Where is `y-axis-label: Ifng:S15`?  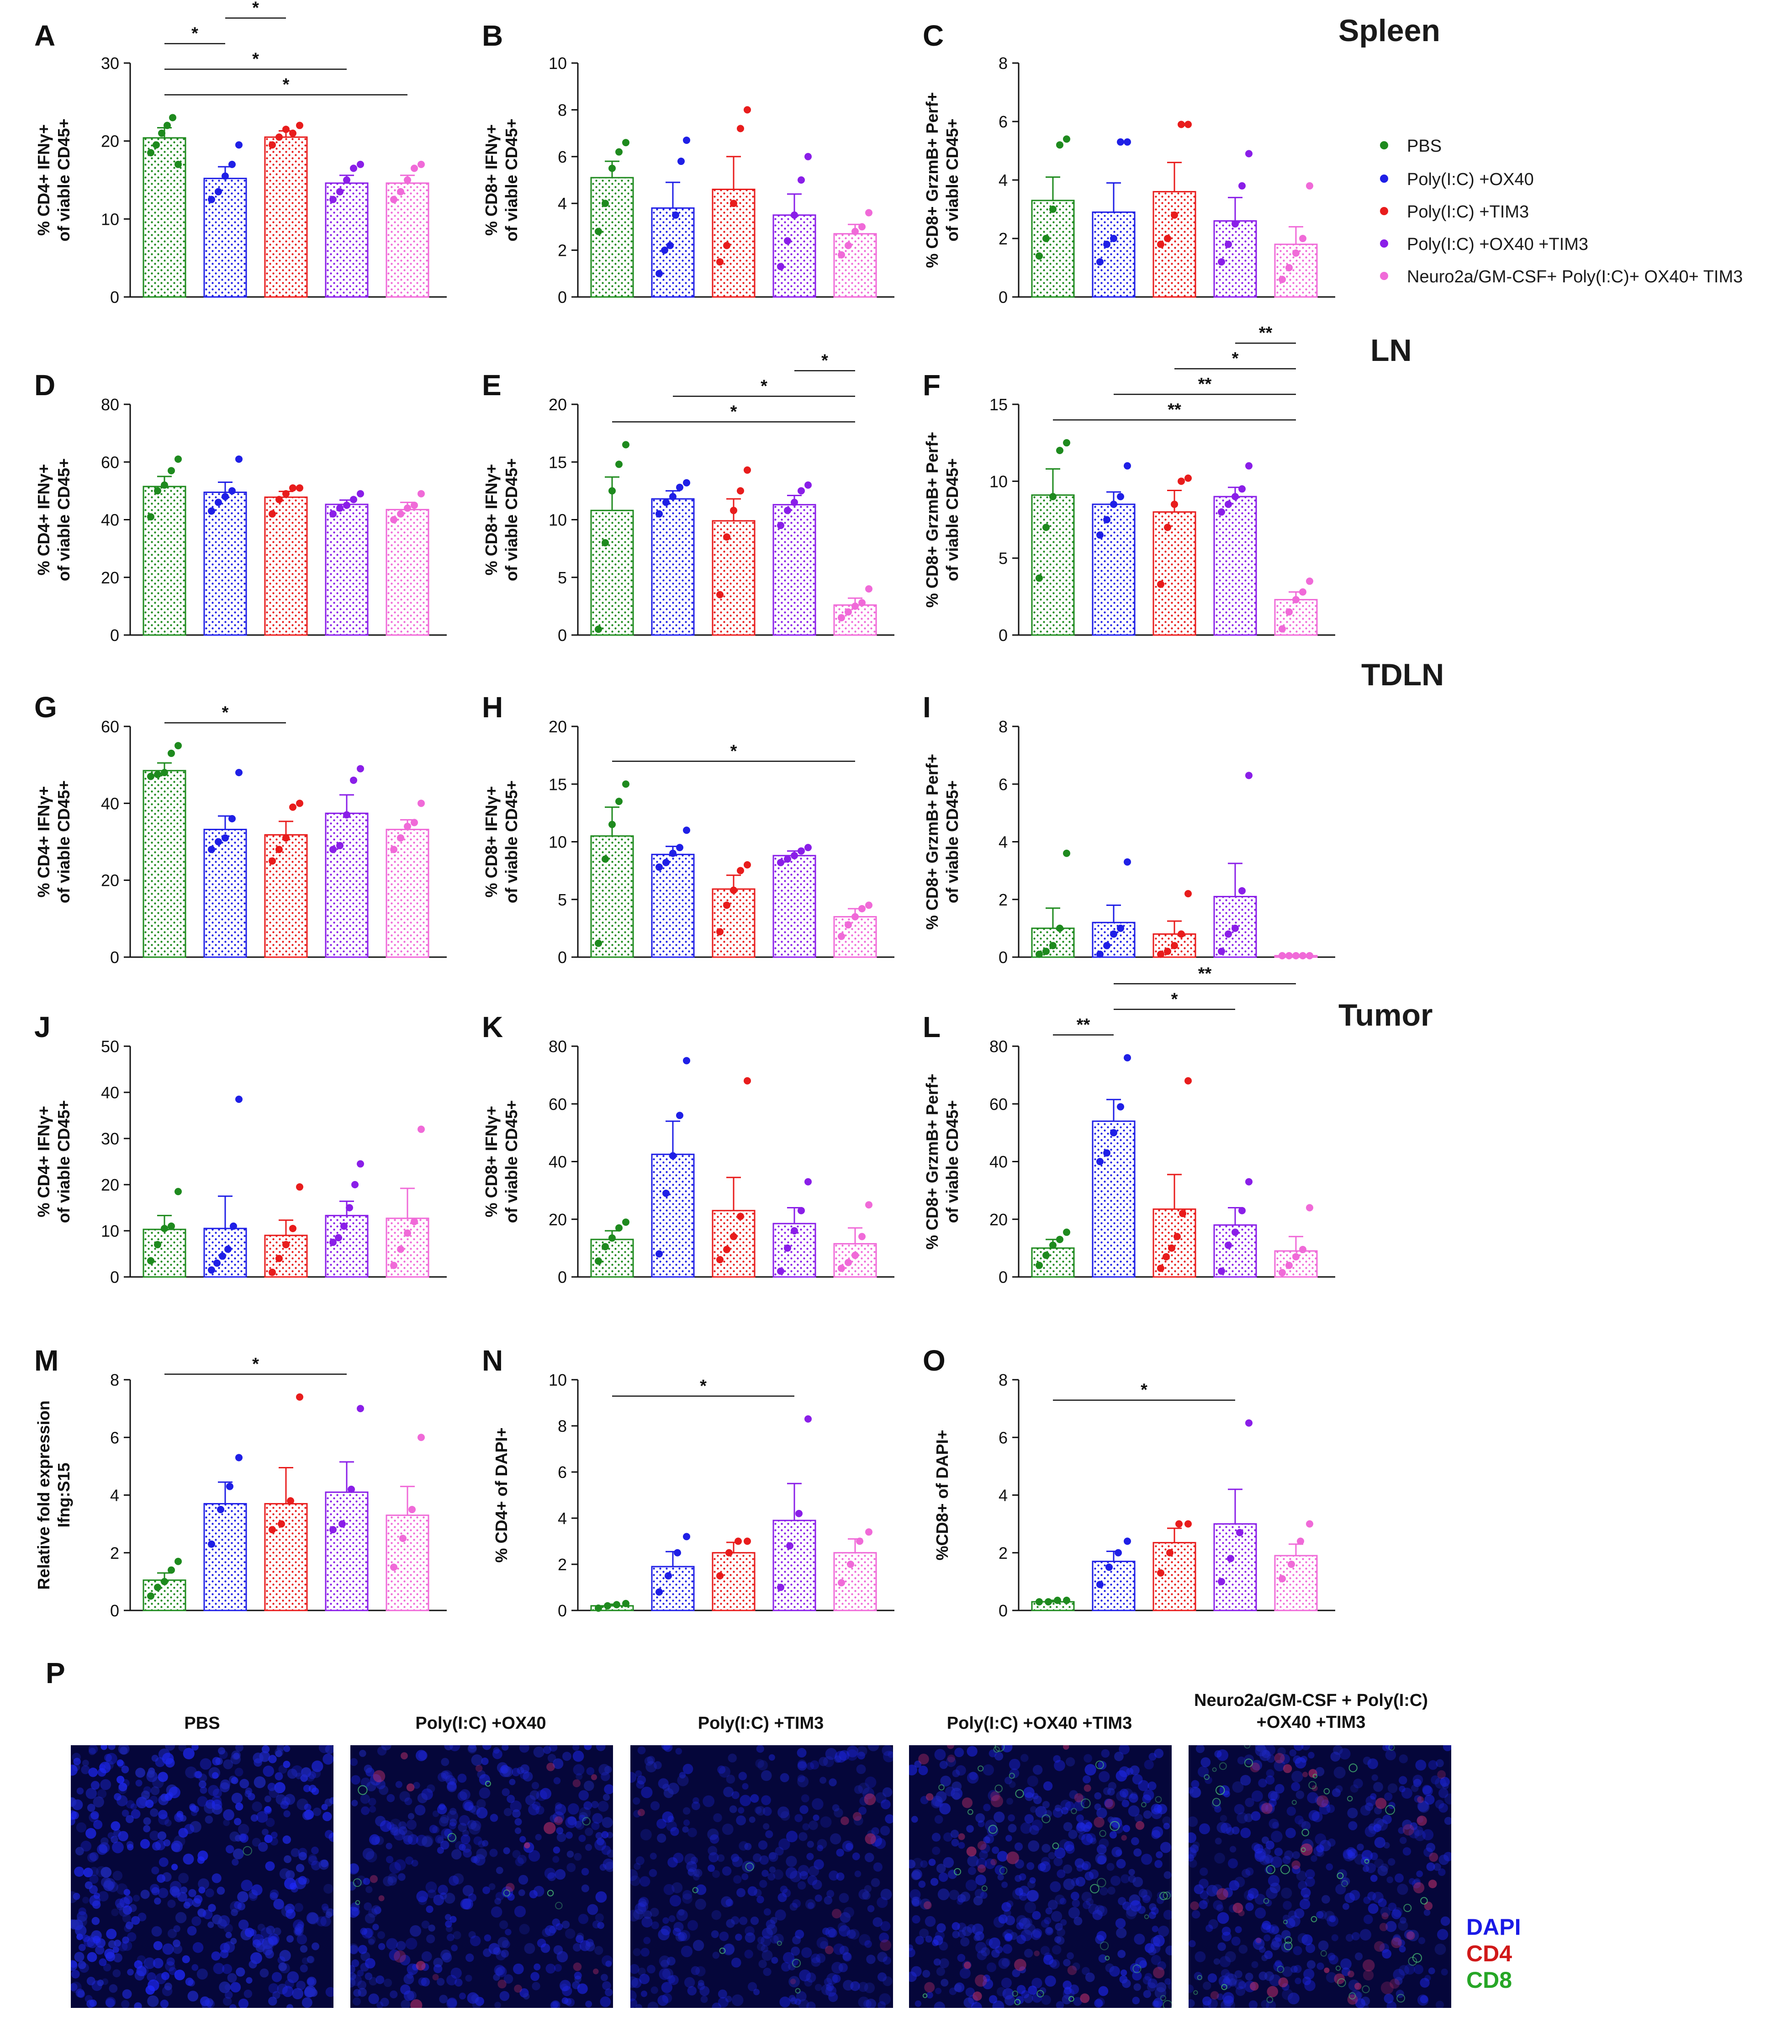
y-axis-label: Ifng:S15 is located at coordinates (64, 1494).